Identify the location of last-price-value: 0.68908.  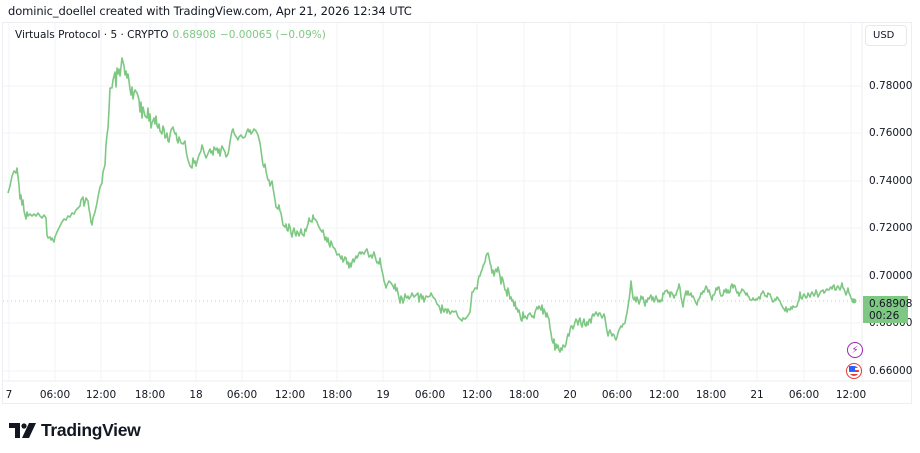
(194, 35).